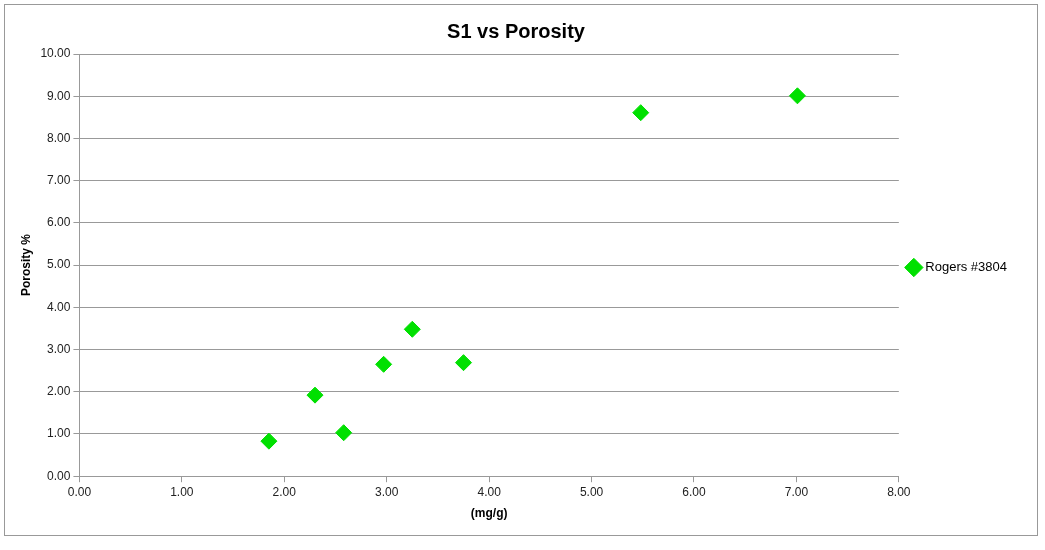 The height and width of the screenshot is (550, 1045). I want to click on x-tick-label: 1.00, so click(182, 491).